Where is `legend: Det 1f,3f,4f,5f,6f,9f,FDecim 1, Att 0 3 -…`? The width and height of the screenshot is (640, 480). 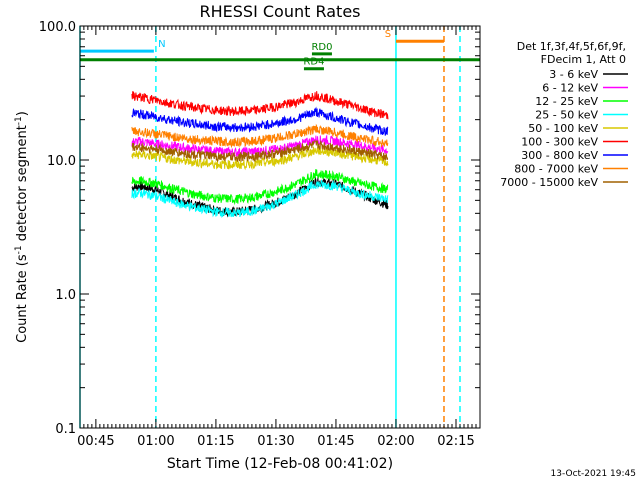
legend: Det 1f,3f,4f,5f,6f,9f,FDecim 1, Att 0 3 -… is located at coordinates (564, 114).